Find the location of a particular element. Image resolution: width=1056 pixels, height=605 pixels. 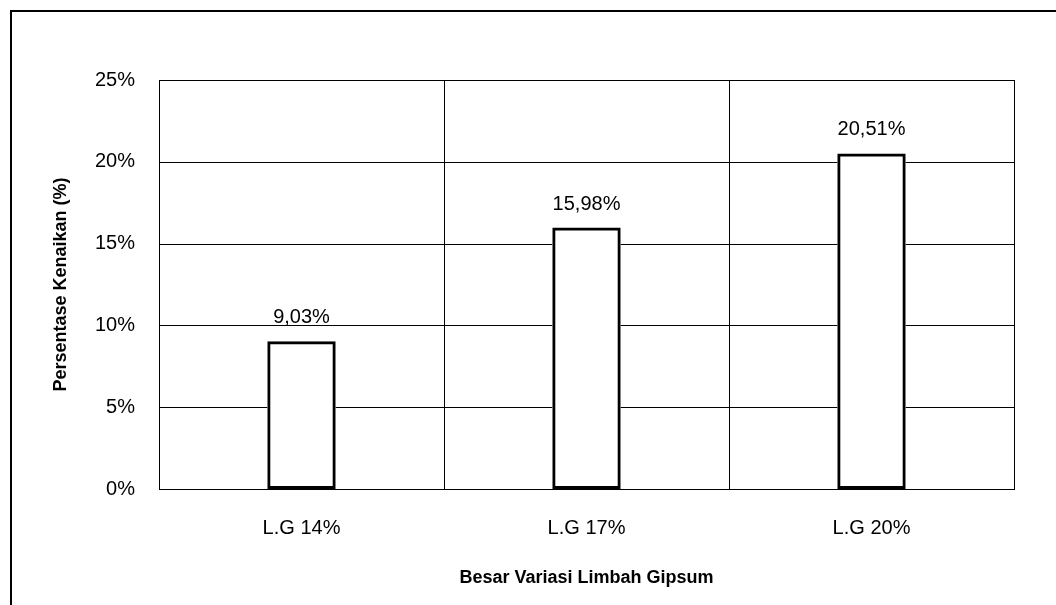

data-label: 15,98% is located at coordinates (586, 202).